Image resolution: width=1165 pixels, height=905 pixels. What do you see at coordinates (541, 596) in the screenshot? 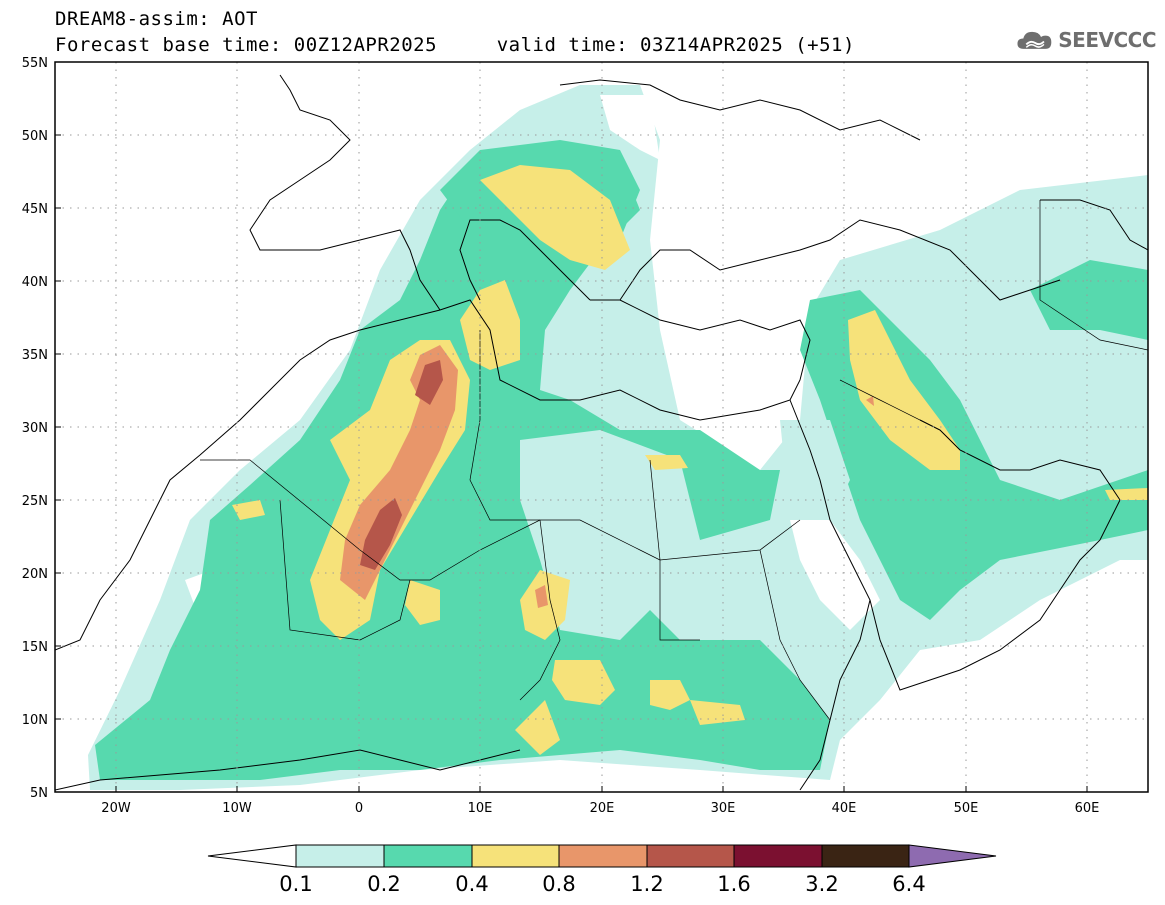
I see `aot-band-0.8-sudan` at bounding box center [541, 596].